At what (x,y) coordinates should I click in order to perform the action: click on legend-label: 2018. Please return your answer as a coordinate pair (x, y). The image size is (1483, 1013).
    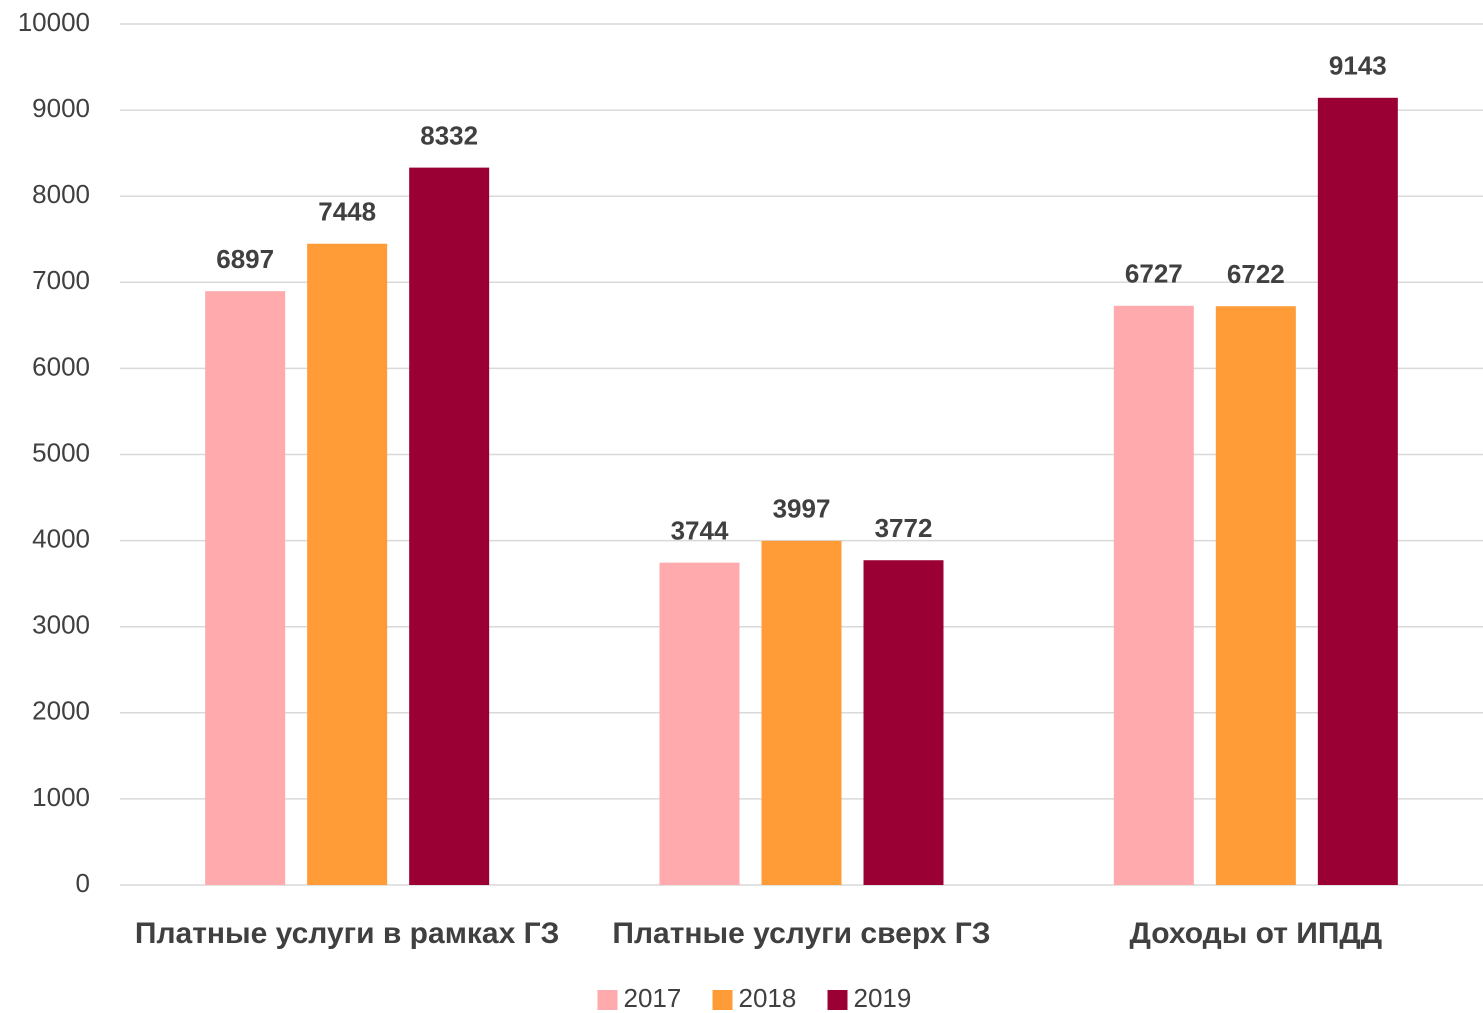
    Looking at the image, I should click on (768, 998).